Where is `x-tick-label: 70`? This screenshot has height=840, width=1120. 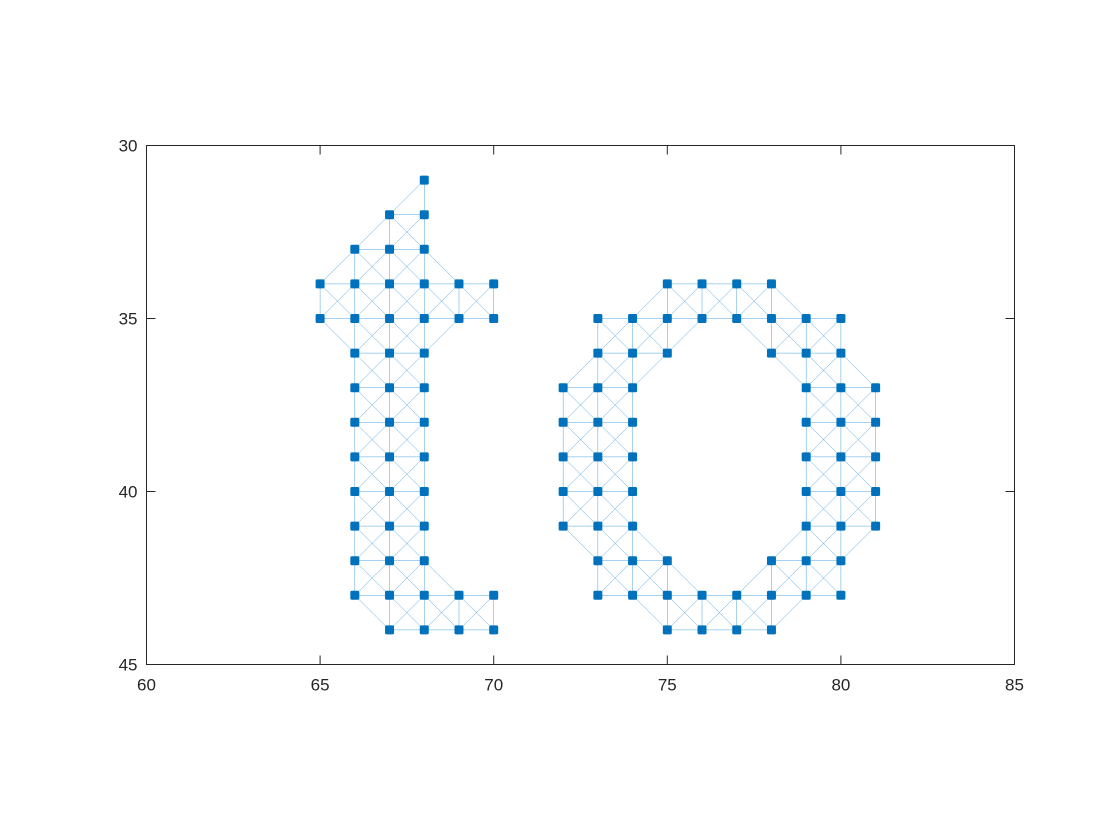 x-tick-label: 70 is located at coordinates (493, 685).